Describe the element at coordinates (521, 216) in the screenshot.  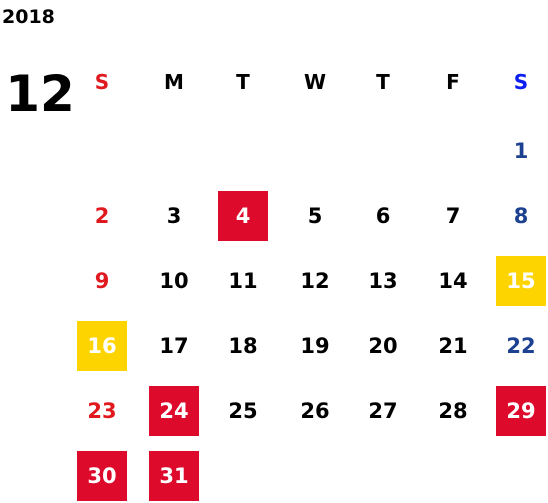
I see `day-number: 8` at that location.